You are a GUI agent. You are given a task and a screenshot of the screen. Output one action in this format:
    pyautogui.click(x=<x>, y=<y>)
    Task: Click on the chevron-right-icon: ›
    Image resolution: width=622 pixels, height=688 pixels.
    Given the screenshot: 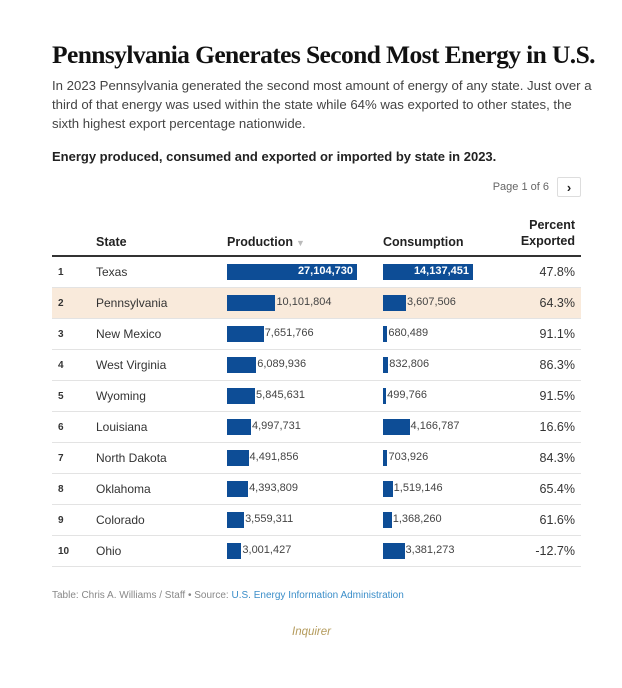 What is the action you would take?
    pyautogui.click(x=569, y=187)
    